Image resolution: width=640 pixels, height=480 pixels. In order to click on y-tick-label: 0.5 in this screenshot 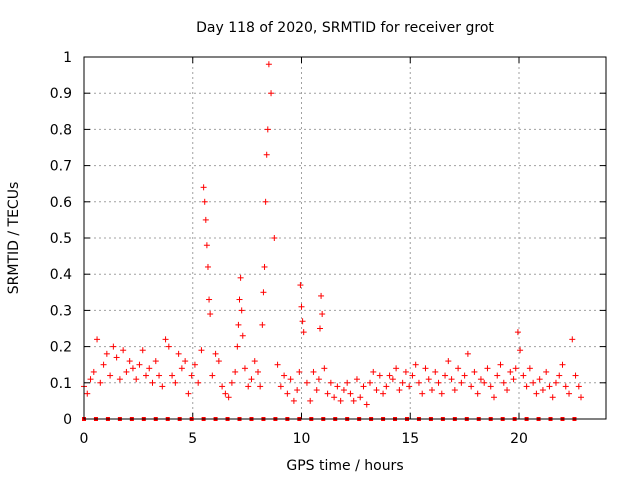, I will do `click(61, 239)`.